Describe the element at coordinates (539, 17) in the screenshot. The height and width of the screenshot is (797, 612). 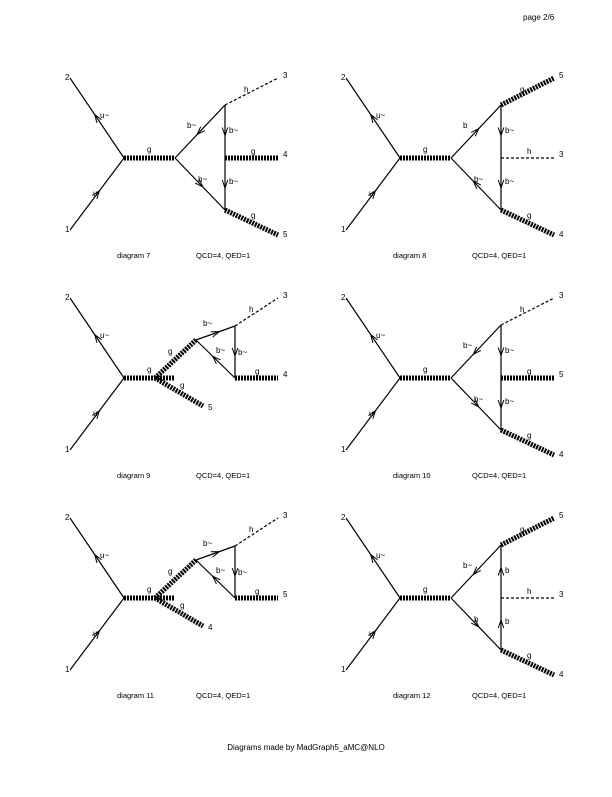
I see `page-number: page 2/6` at that location.